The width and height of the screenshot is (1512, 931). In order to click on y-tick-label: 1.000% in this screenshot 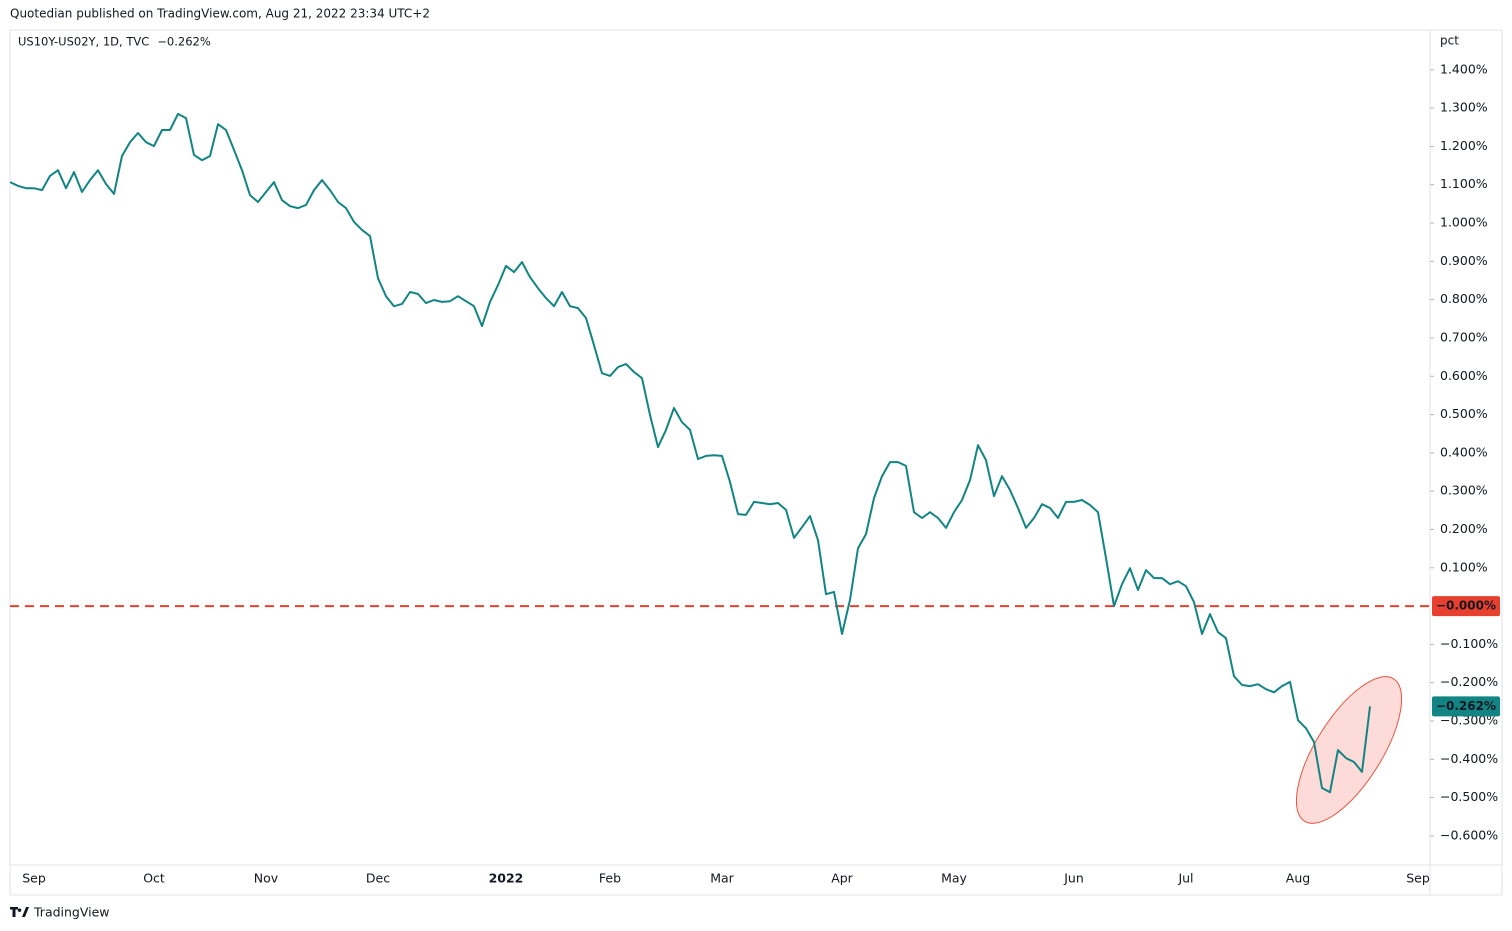, I will do `click(1464, 222)`.